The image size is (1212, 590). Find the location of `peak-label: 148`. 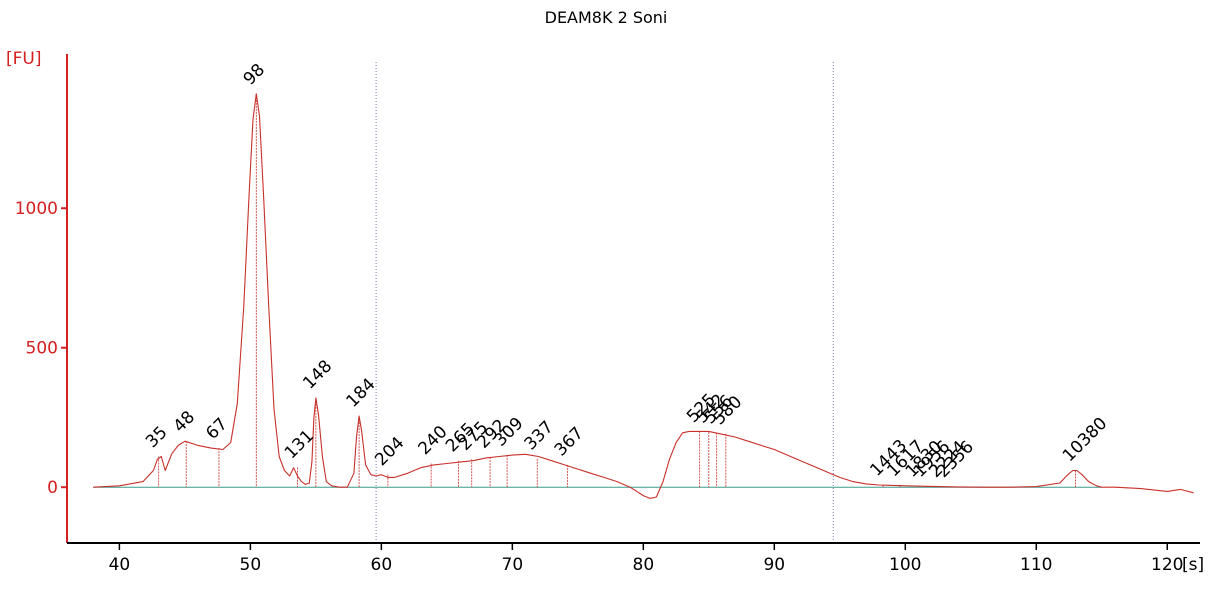

peak-label: 148 is located at coordinates (317, 374).